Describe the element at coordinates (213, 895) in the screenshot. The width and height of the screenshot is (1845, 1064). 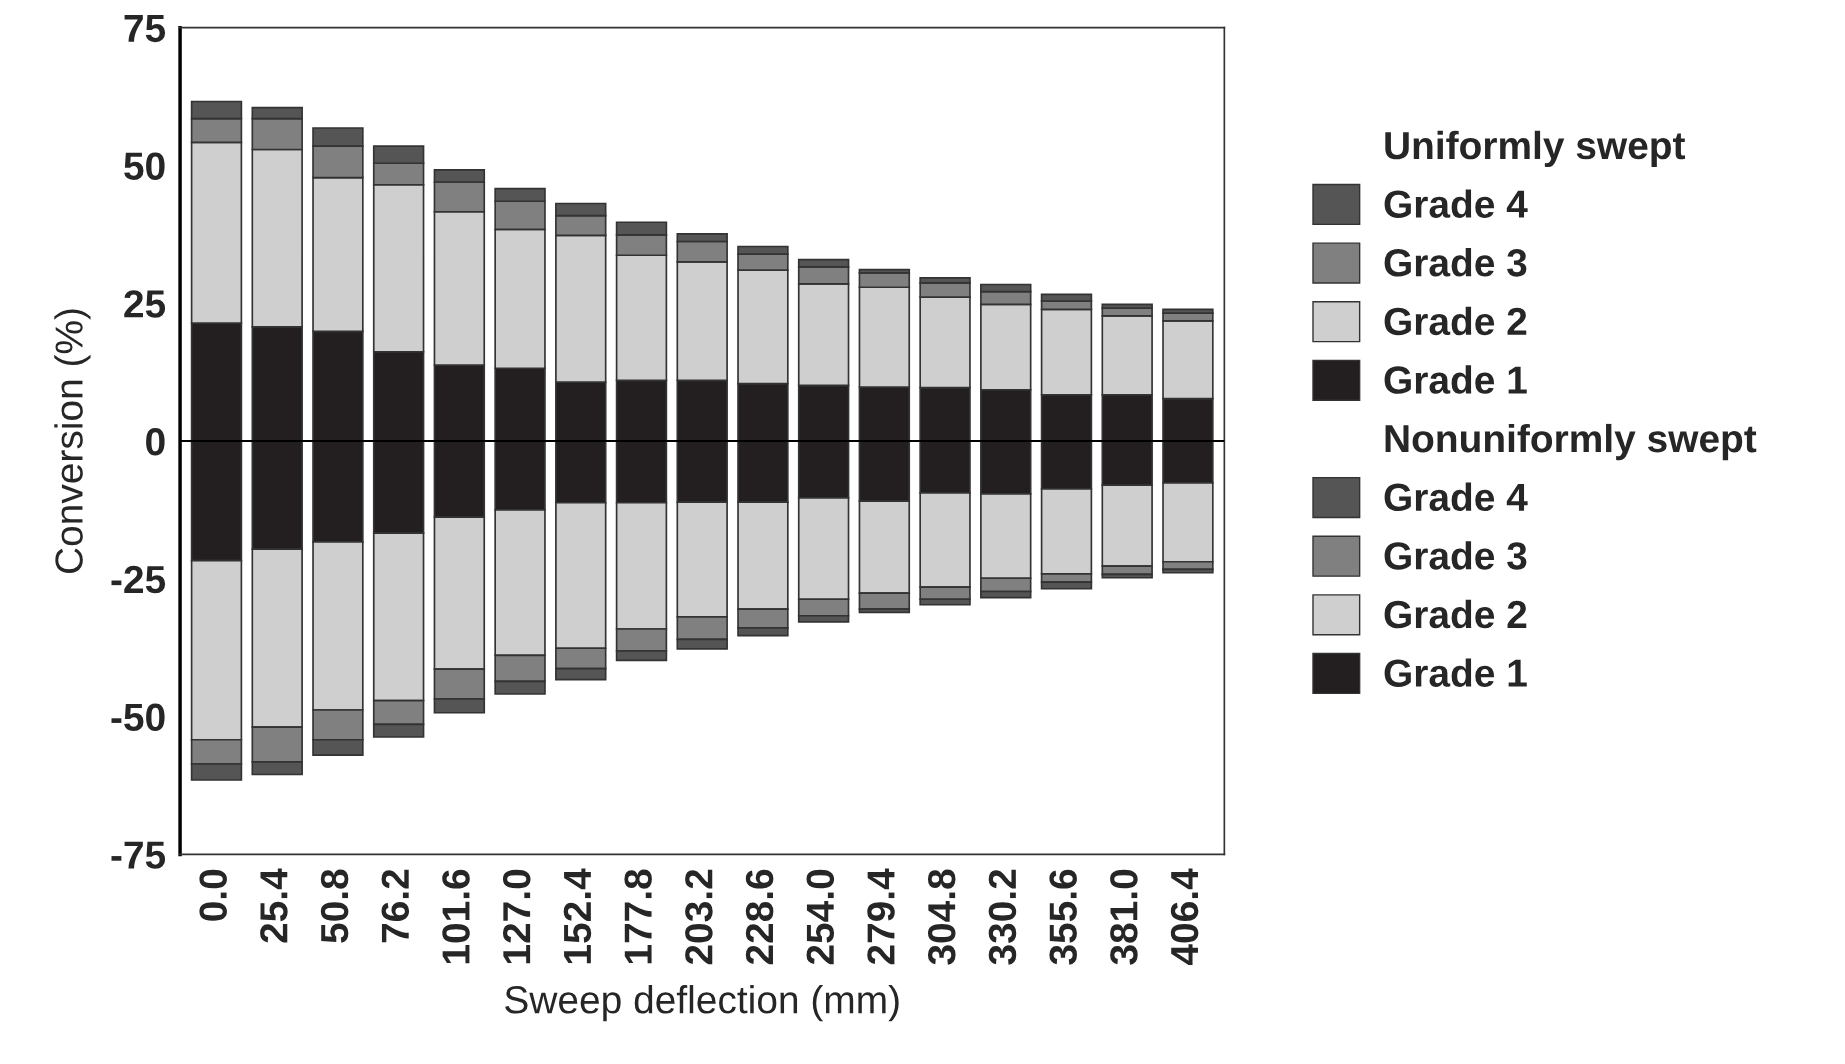
I see `x-tick-label: 0.0` at that location.